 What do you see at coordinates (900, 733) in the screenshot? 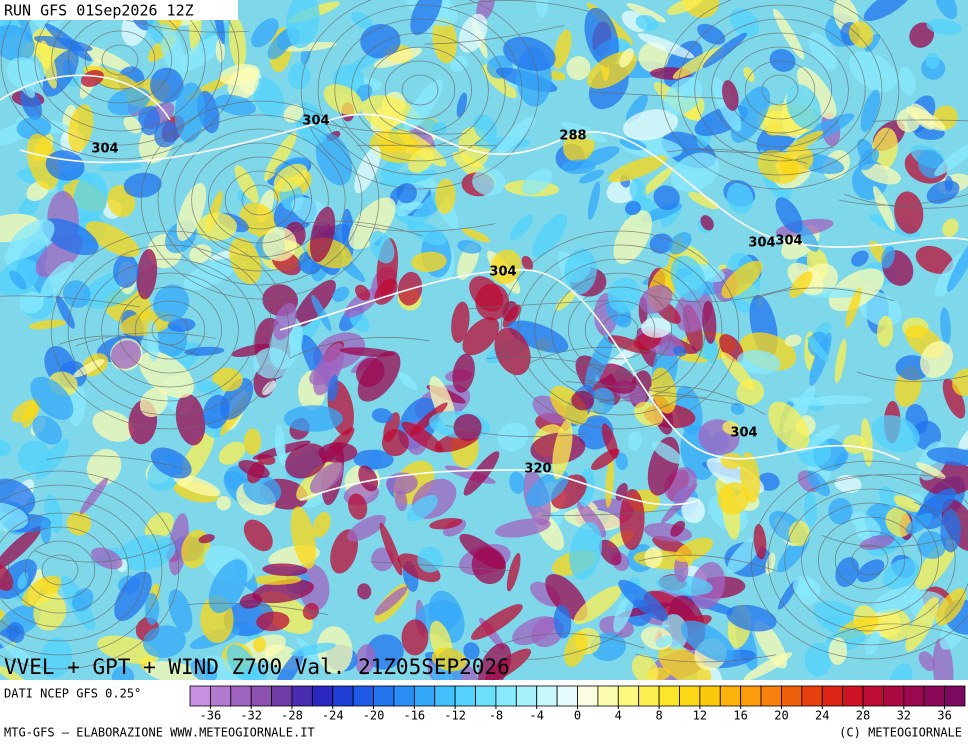
I see `footer-right: (C) METEOGIORNALE` at bounding box center [900, 733].